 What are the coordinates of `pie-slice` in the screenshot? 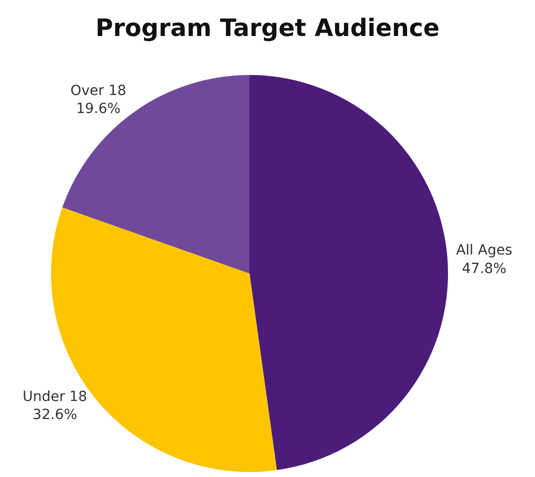 It's located at (156, 174).